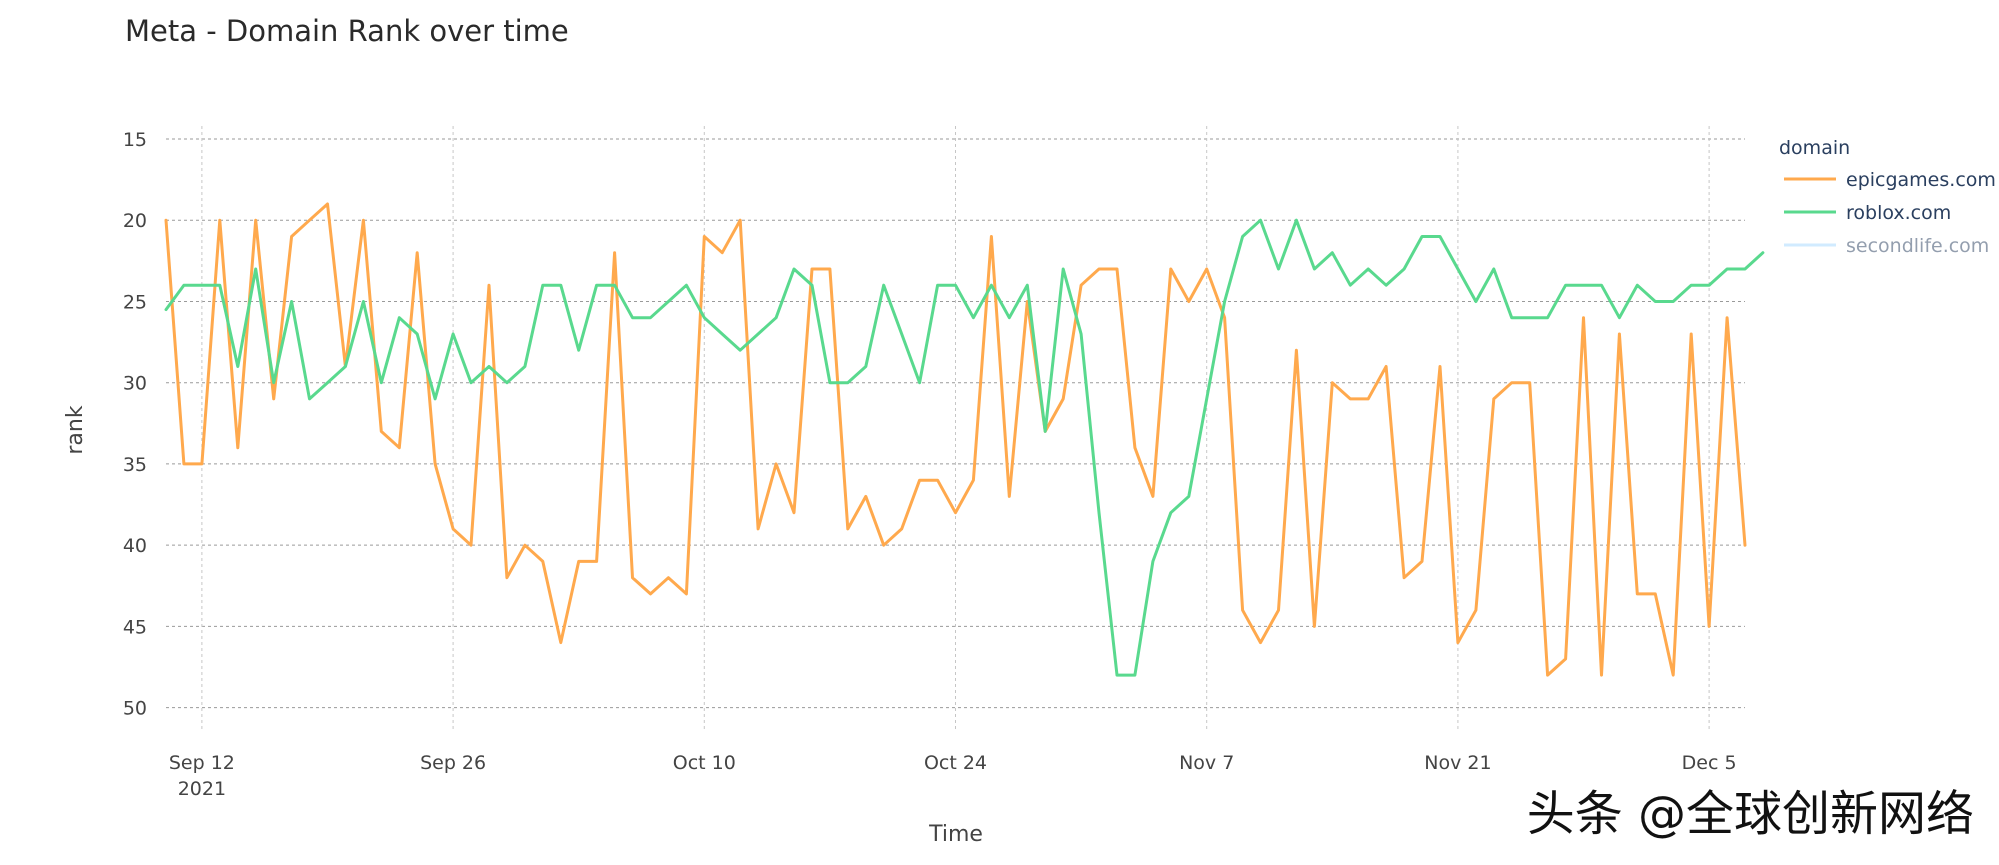 The image size is (1999, 865). I want to click on x-tick-label: Sep 26, so click(453, 763).